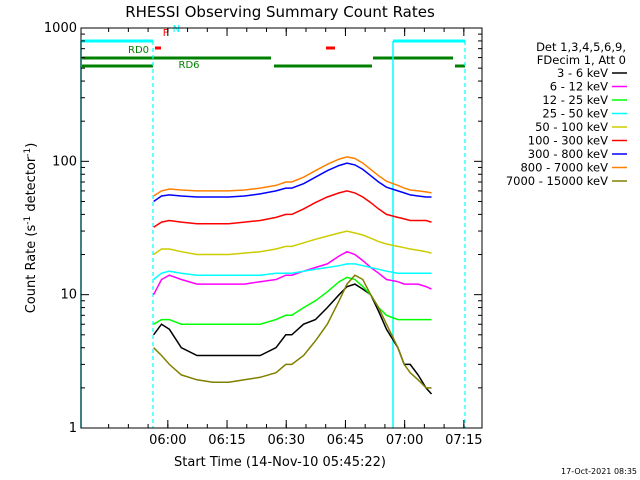 Image resolution: width=640 pixels, height=480 pixels. Describe the element at coordinates (581, 60) in the screenshot. I see `legend-header-line-2: FDecim 1, Att 0` at that location.